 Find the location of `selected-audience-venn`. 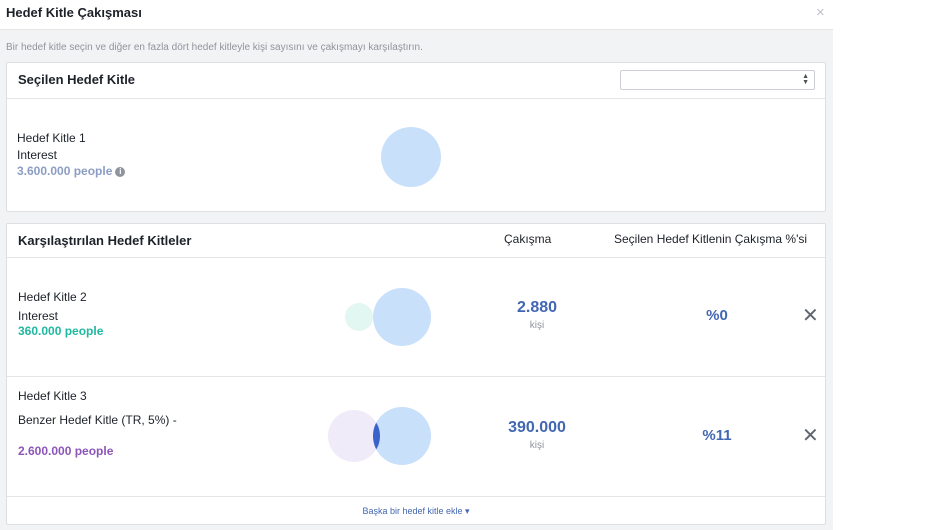

selected-audience-venn is located at coordinates (411, 157).